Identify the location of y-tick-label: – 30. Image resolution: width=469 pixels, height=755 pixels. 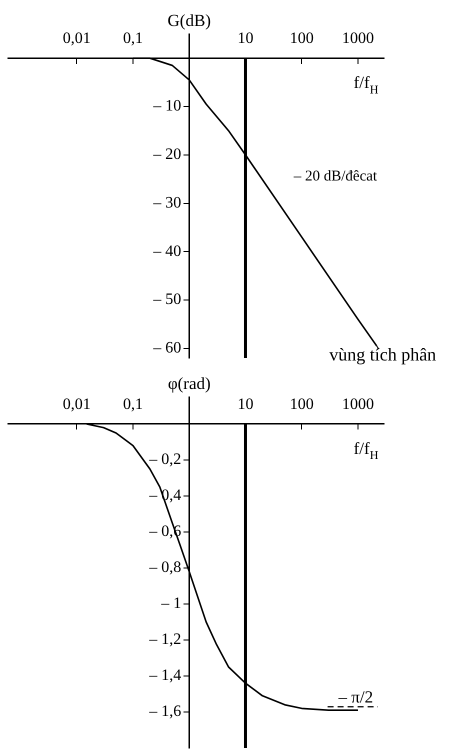
(167, 203).